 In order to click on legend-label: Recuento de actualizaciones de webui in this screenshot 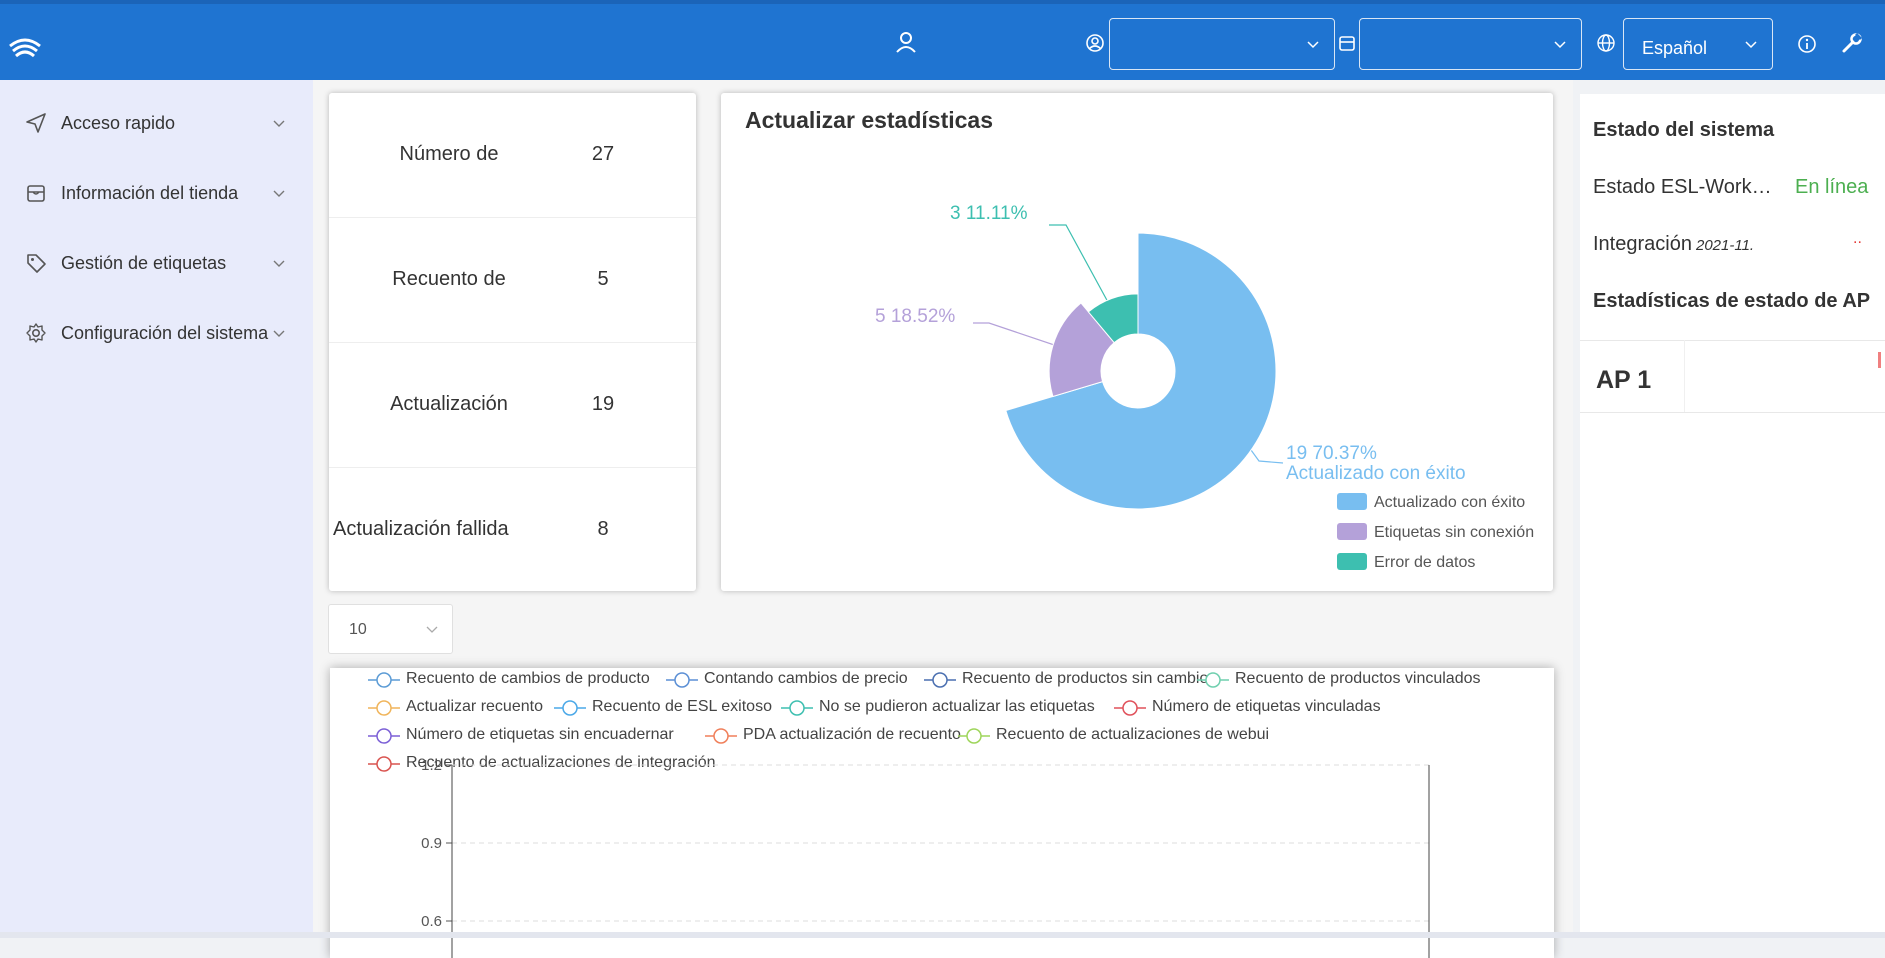, I will do `click(1133, 734)`.